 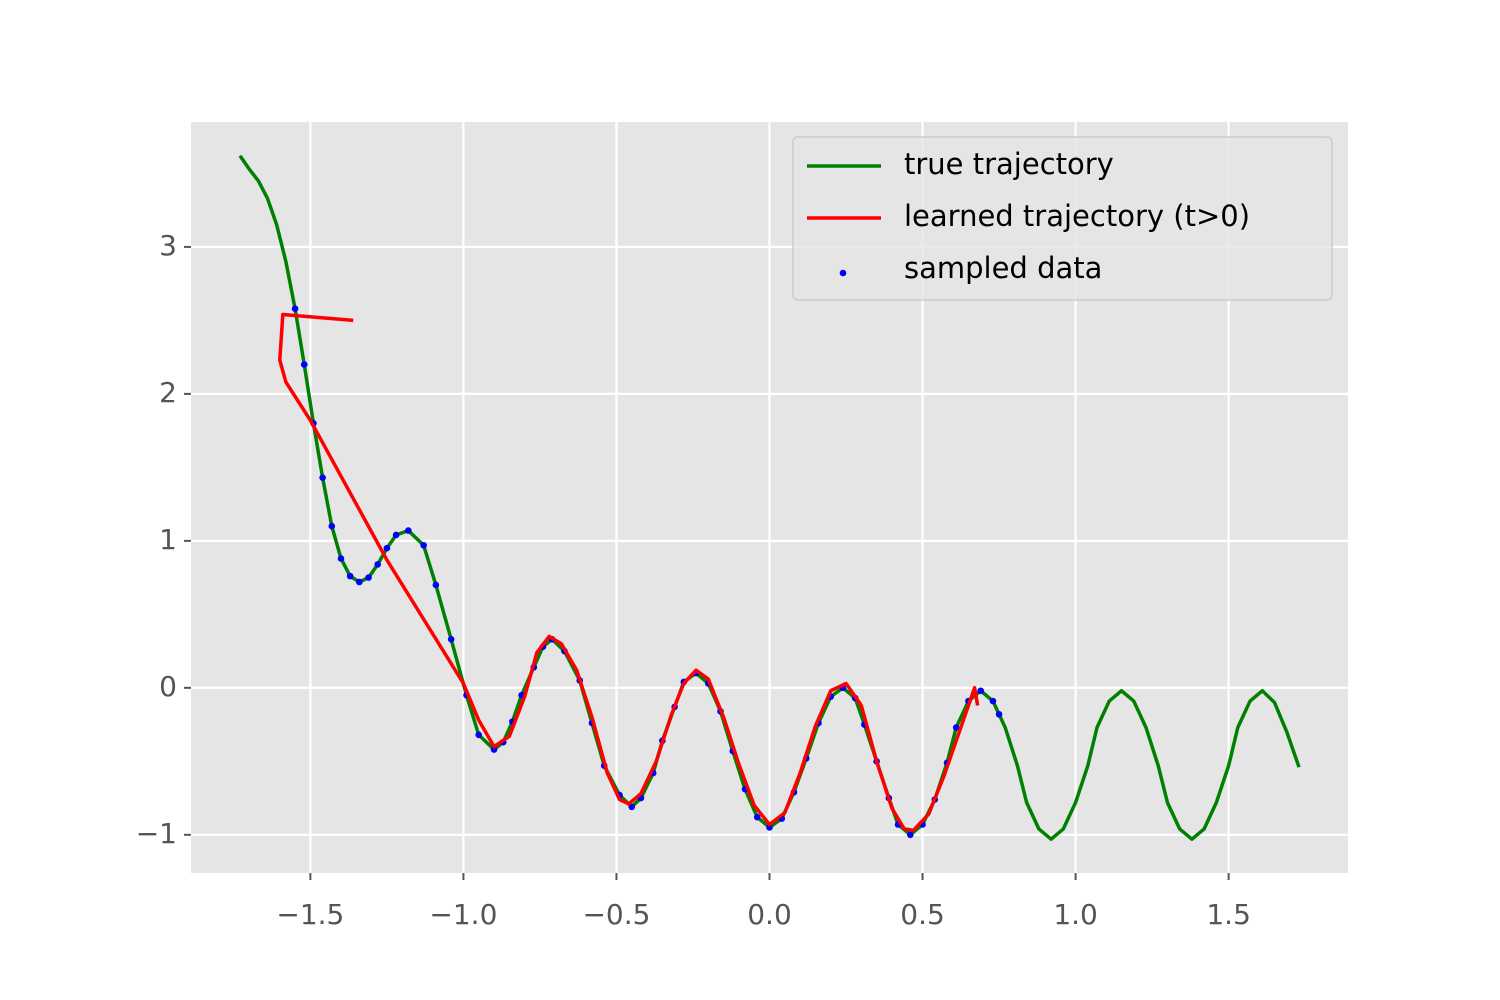 I want to click on x-tick-label: 1.5, so click(x=1228, y=914).